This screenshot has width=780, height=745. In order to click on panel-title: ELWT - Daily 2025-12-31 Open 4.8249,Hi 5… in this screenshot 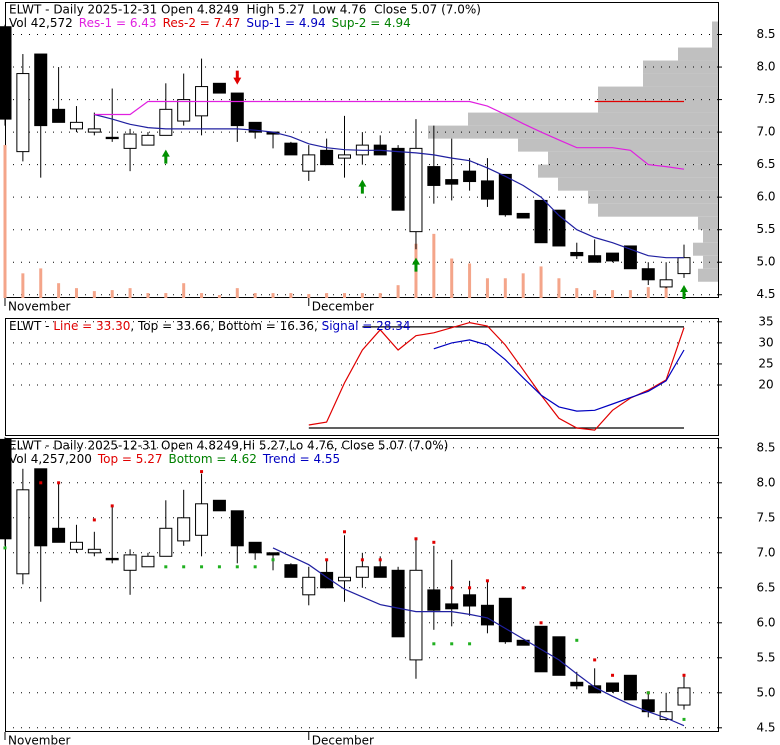, I will do `click(228, 446)`.